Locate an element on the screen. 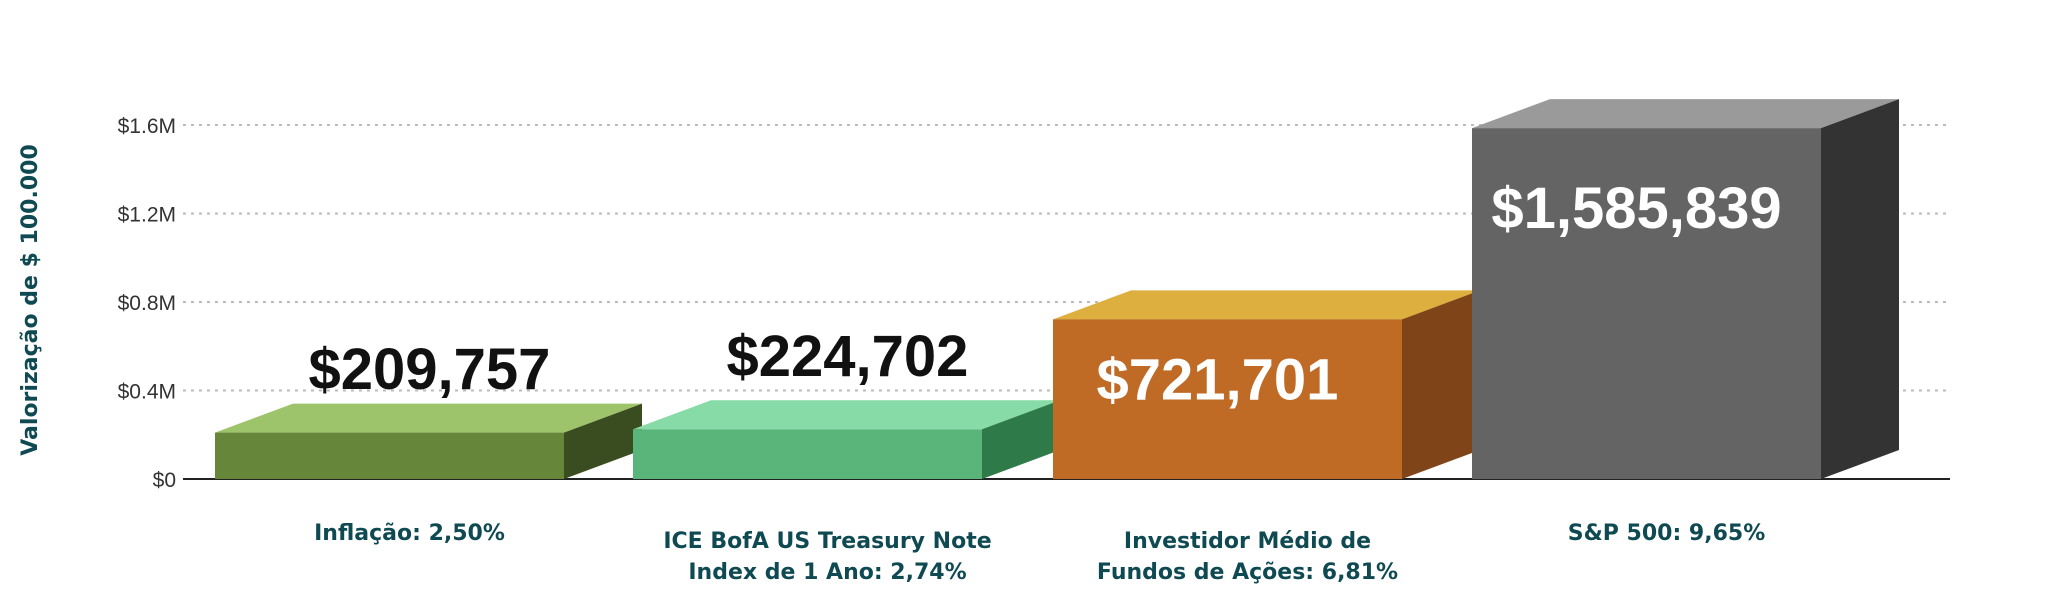 The image size is (2048, 604). data-label: $721,701 is located at coordinates (1218, 379).